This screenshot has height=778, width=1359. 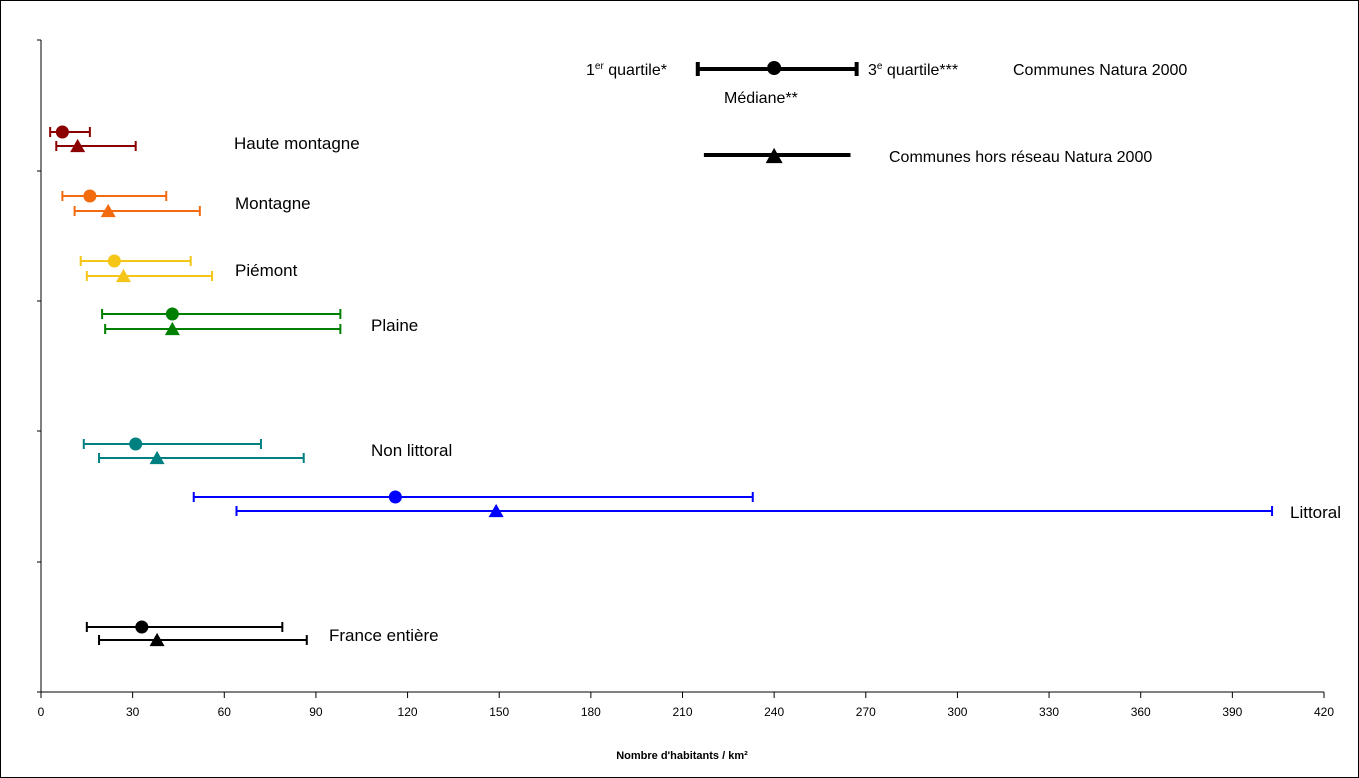 What do you see at coordinates (682, 712) in the screenshot?
I see `x-tick-label: 210` at bounding box center [682, 712].